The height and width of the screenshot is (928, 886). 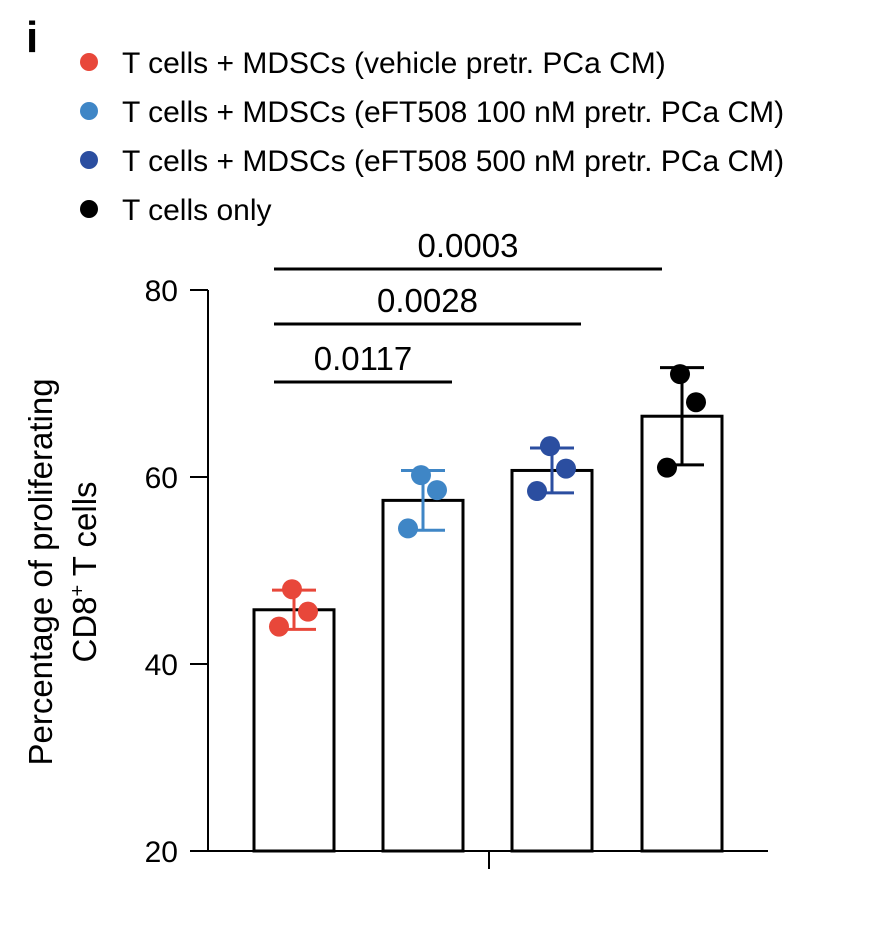 What do you see at coordinates (177, 572) in the screenshot?
I see `y-axis: 20 40 60 80` at bounding box center [177, 572].